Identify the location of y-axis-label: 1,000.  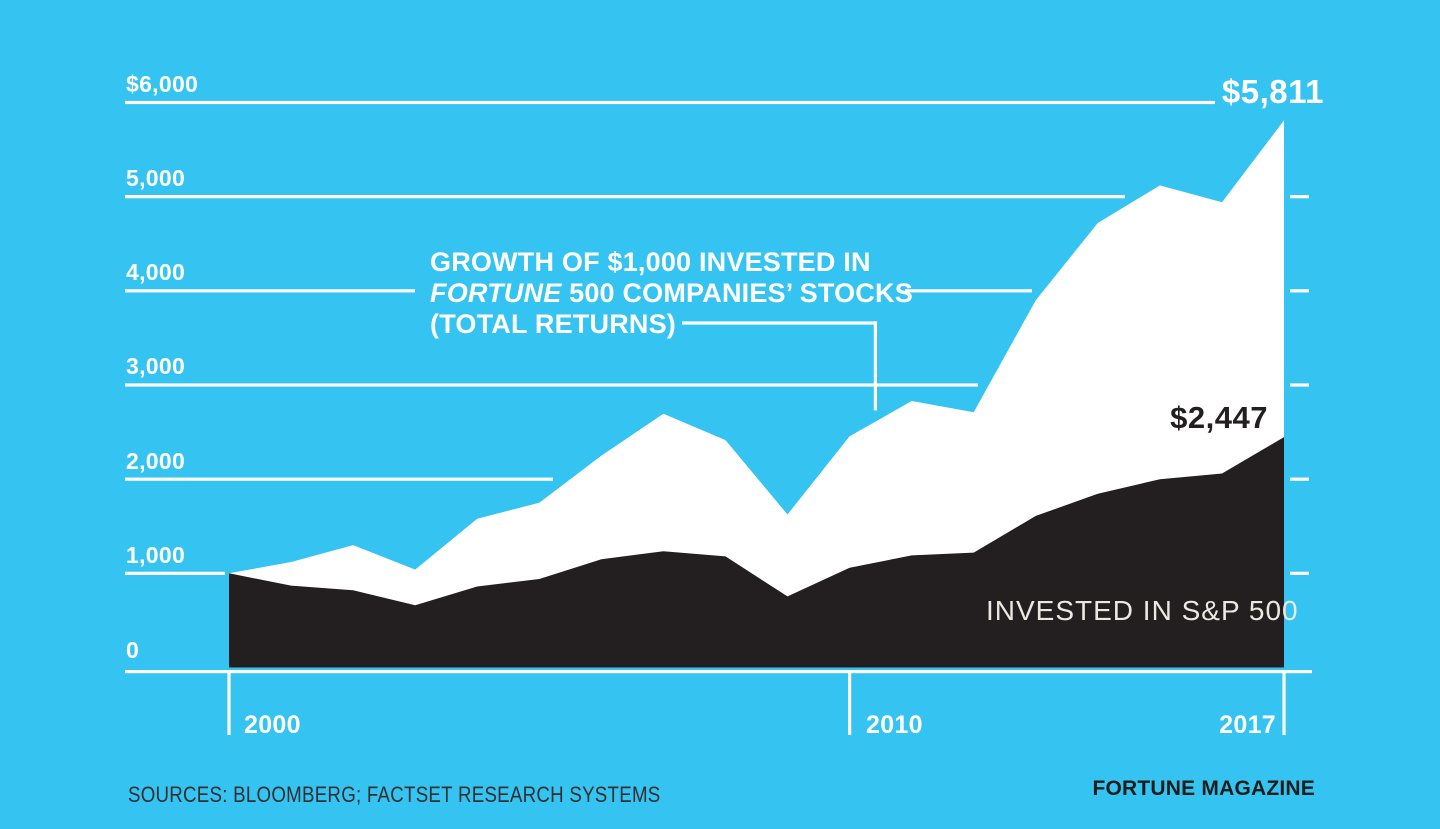
(156, 555).